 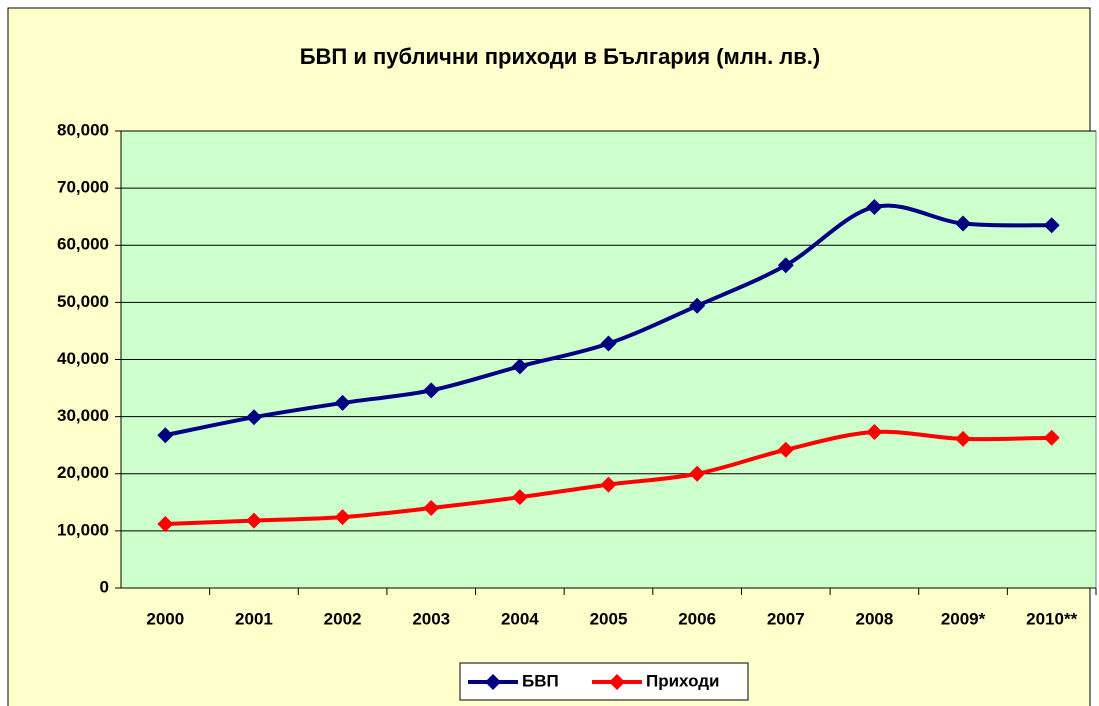 What do you see at coordinates (104, 586) in the screenshot?
I see `y-tick-label: 0` at bounding box center [104, 586].